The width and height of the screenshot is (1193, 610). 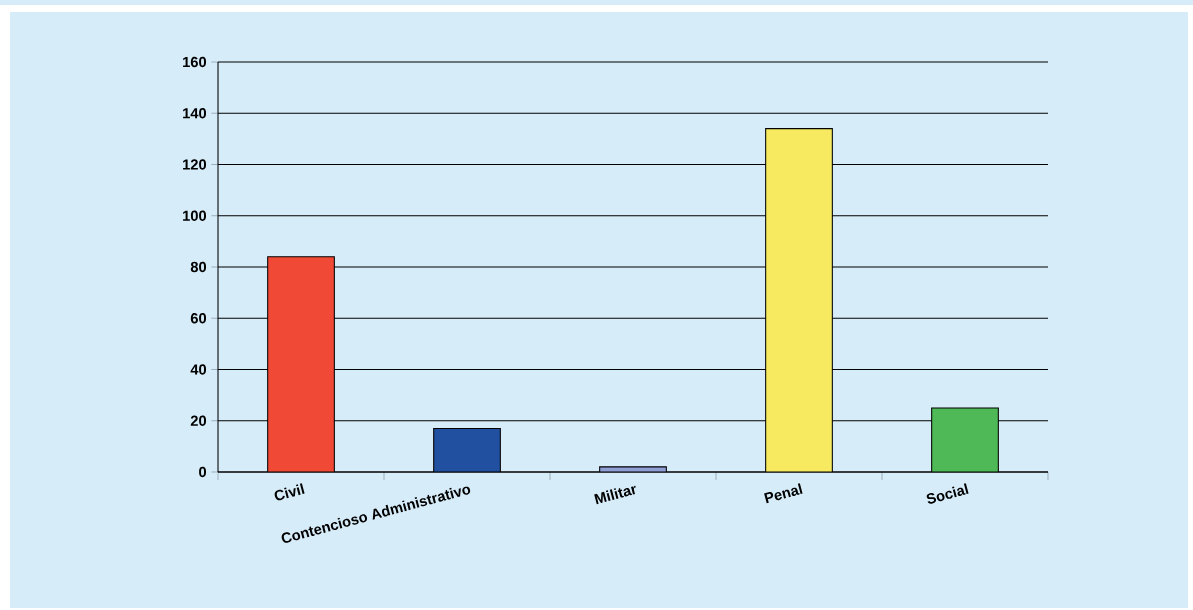 What do you see at coordinates (947, 493) in the screenshot?
I see `x-tick-label: Social` at bounding box center [947, 493].